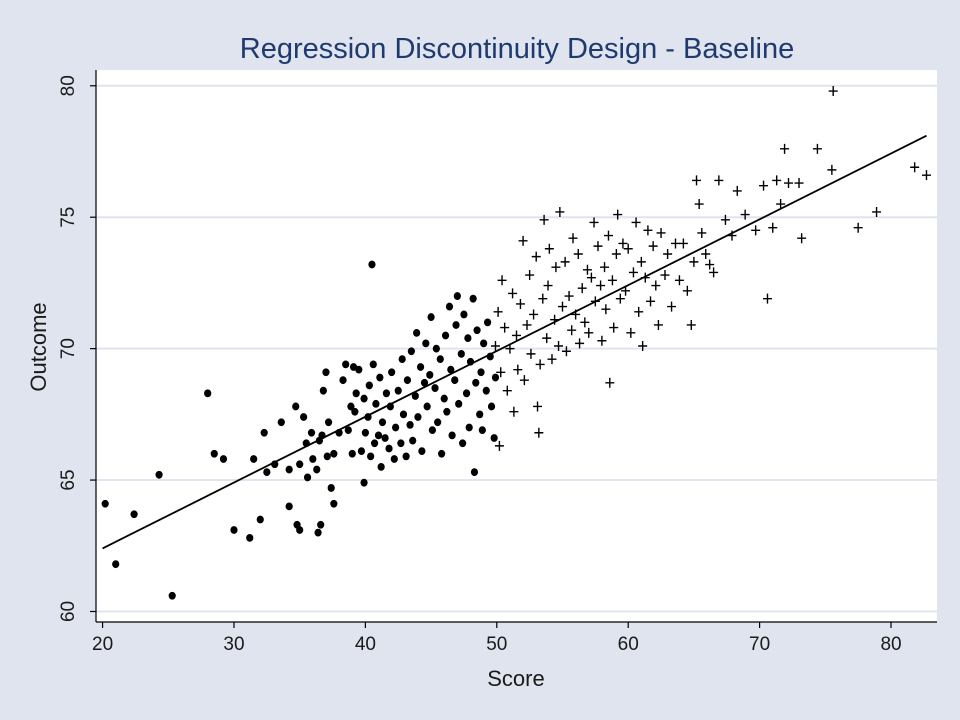  I want to click on x-tick-label-40: 40, so click(365, 644).